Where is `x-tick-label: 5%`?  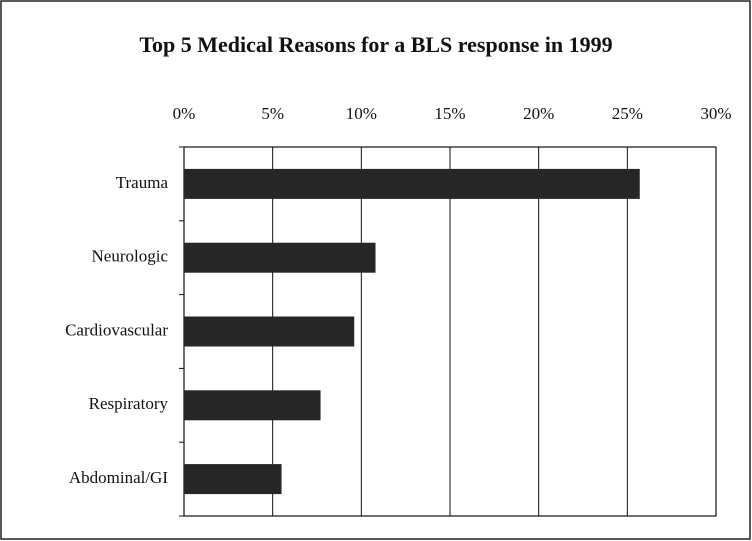 x-tick-label: 5% is located at coordinates (272, 113).